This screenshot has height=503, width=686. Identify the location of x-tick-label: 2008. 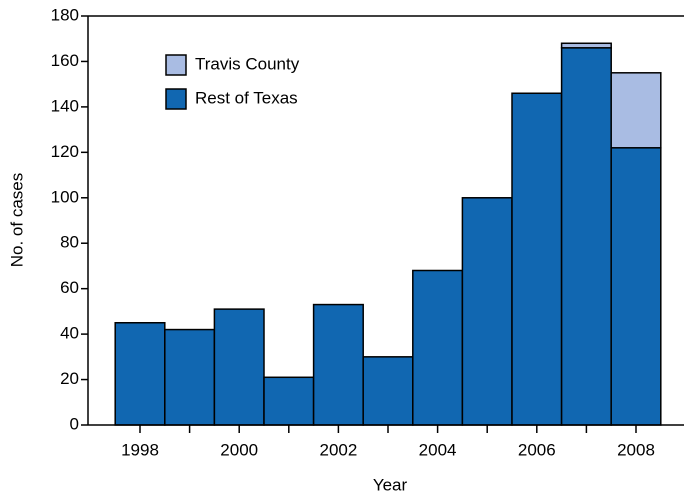
(636, 449).